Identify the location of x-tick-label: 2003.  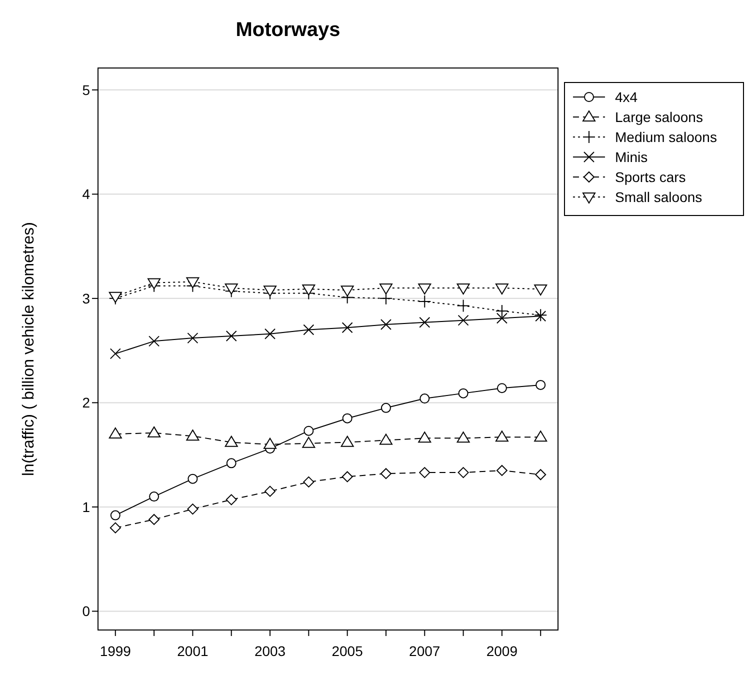
(270, 650).